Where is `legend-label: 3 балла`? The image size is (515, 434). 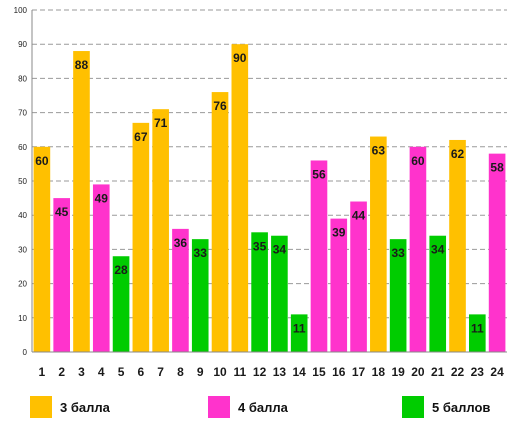
legend-label: 3 балла is located at coordinates (85, 407).